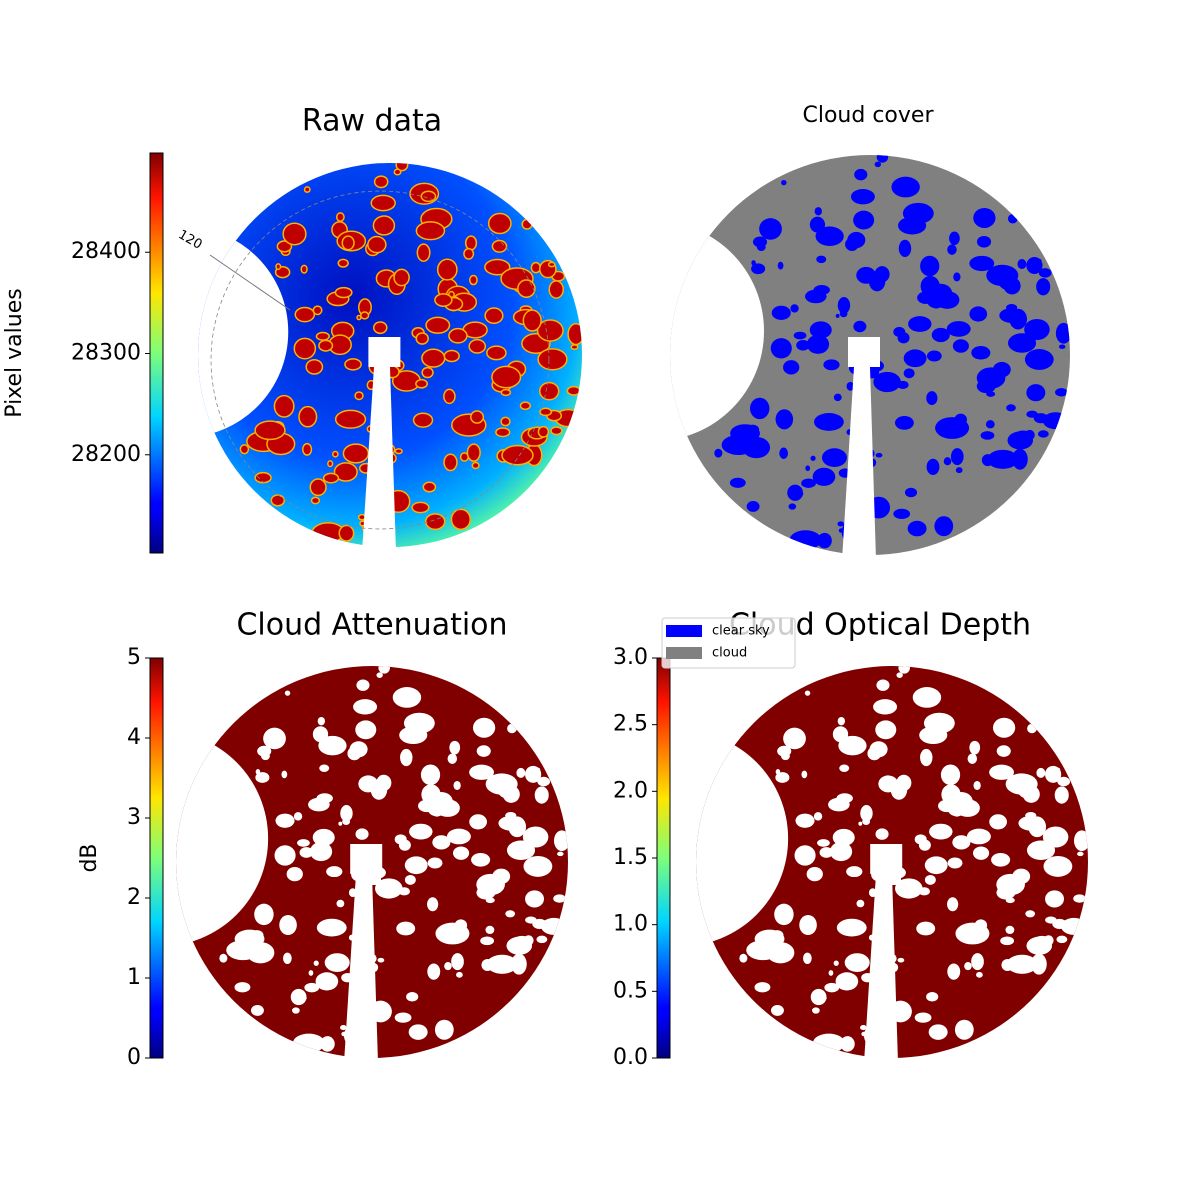 The height and width of the screenshot is (1200, 1200). I want to click on colorbar-tick-label: 3.0, so click(630, 657).